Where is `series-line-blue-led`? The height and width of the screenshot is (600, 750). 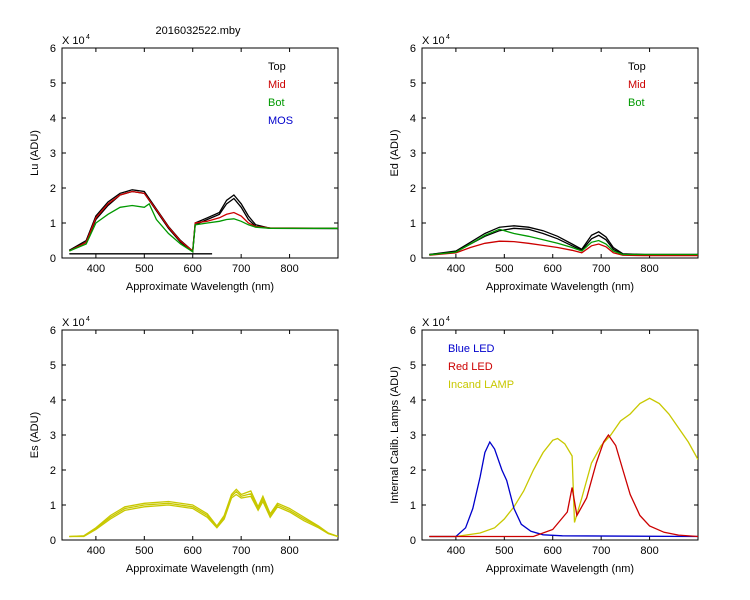
series-line-blue-led is located at coordinates (563, 489).